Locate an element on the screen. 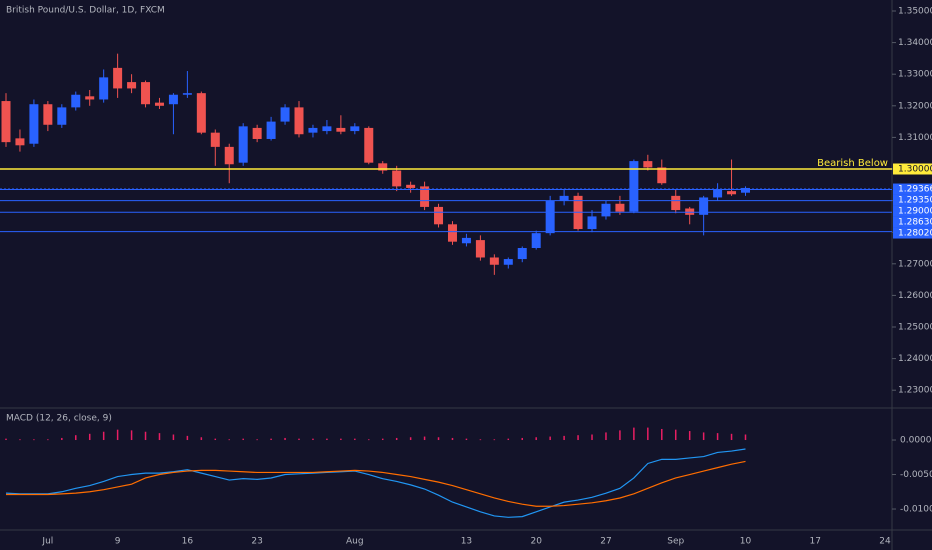 The height and width of the screenshot is (550, 932). x-tick-label: Sep is located at coordinates (675, 542).